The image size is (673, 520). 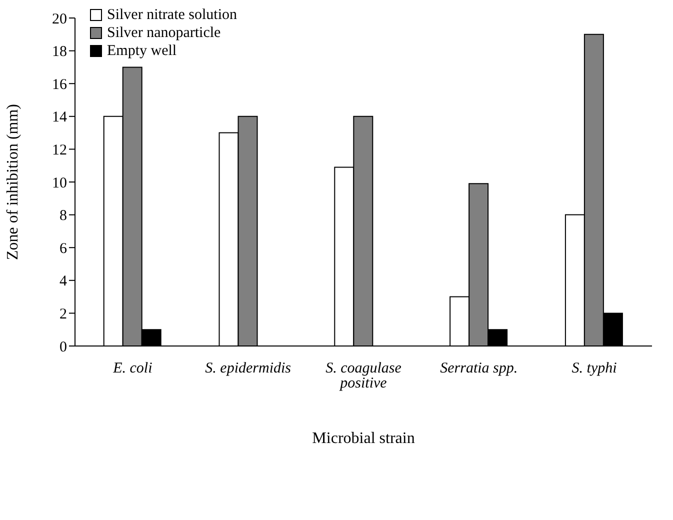 I want to click on y-tick-label: 10, so click(x=59, y=183).